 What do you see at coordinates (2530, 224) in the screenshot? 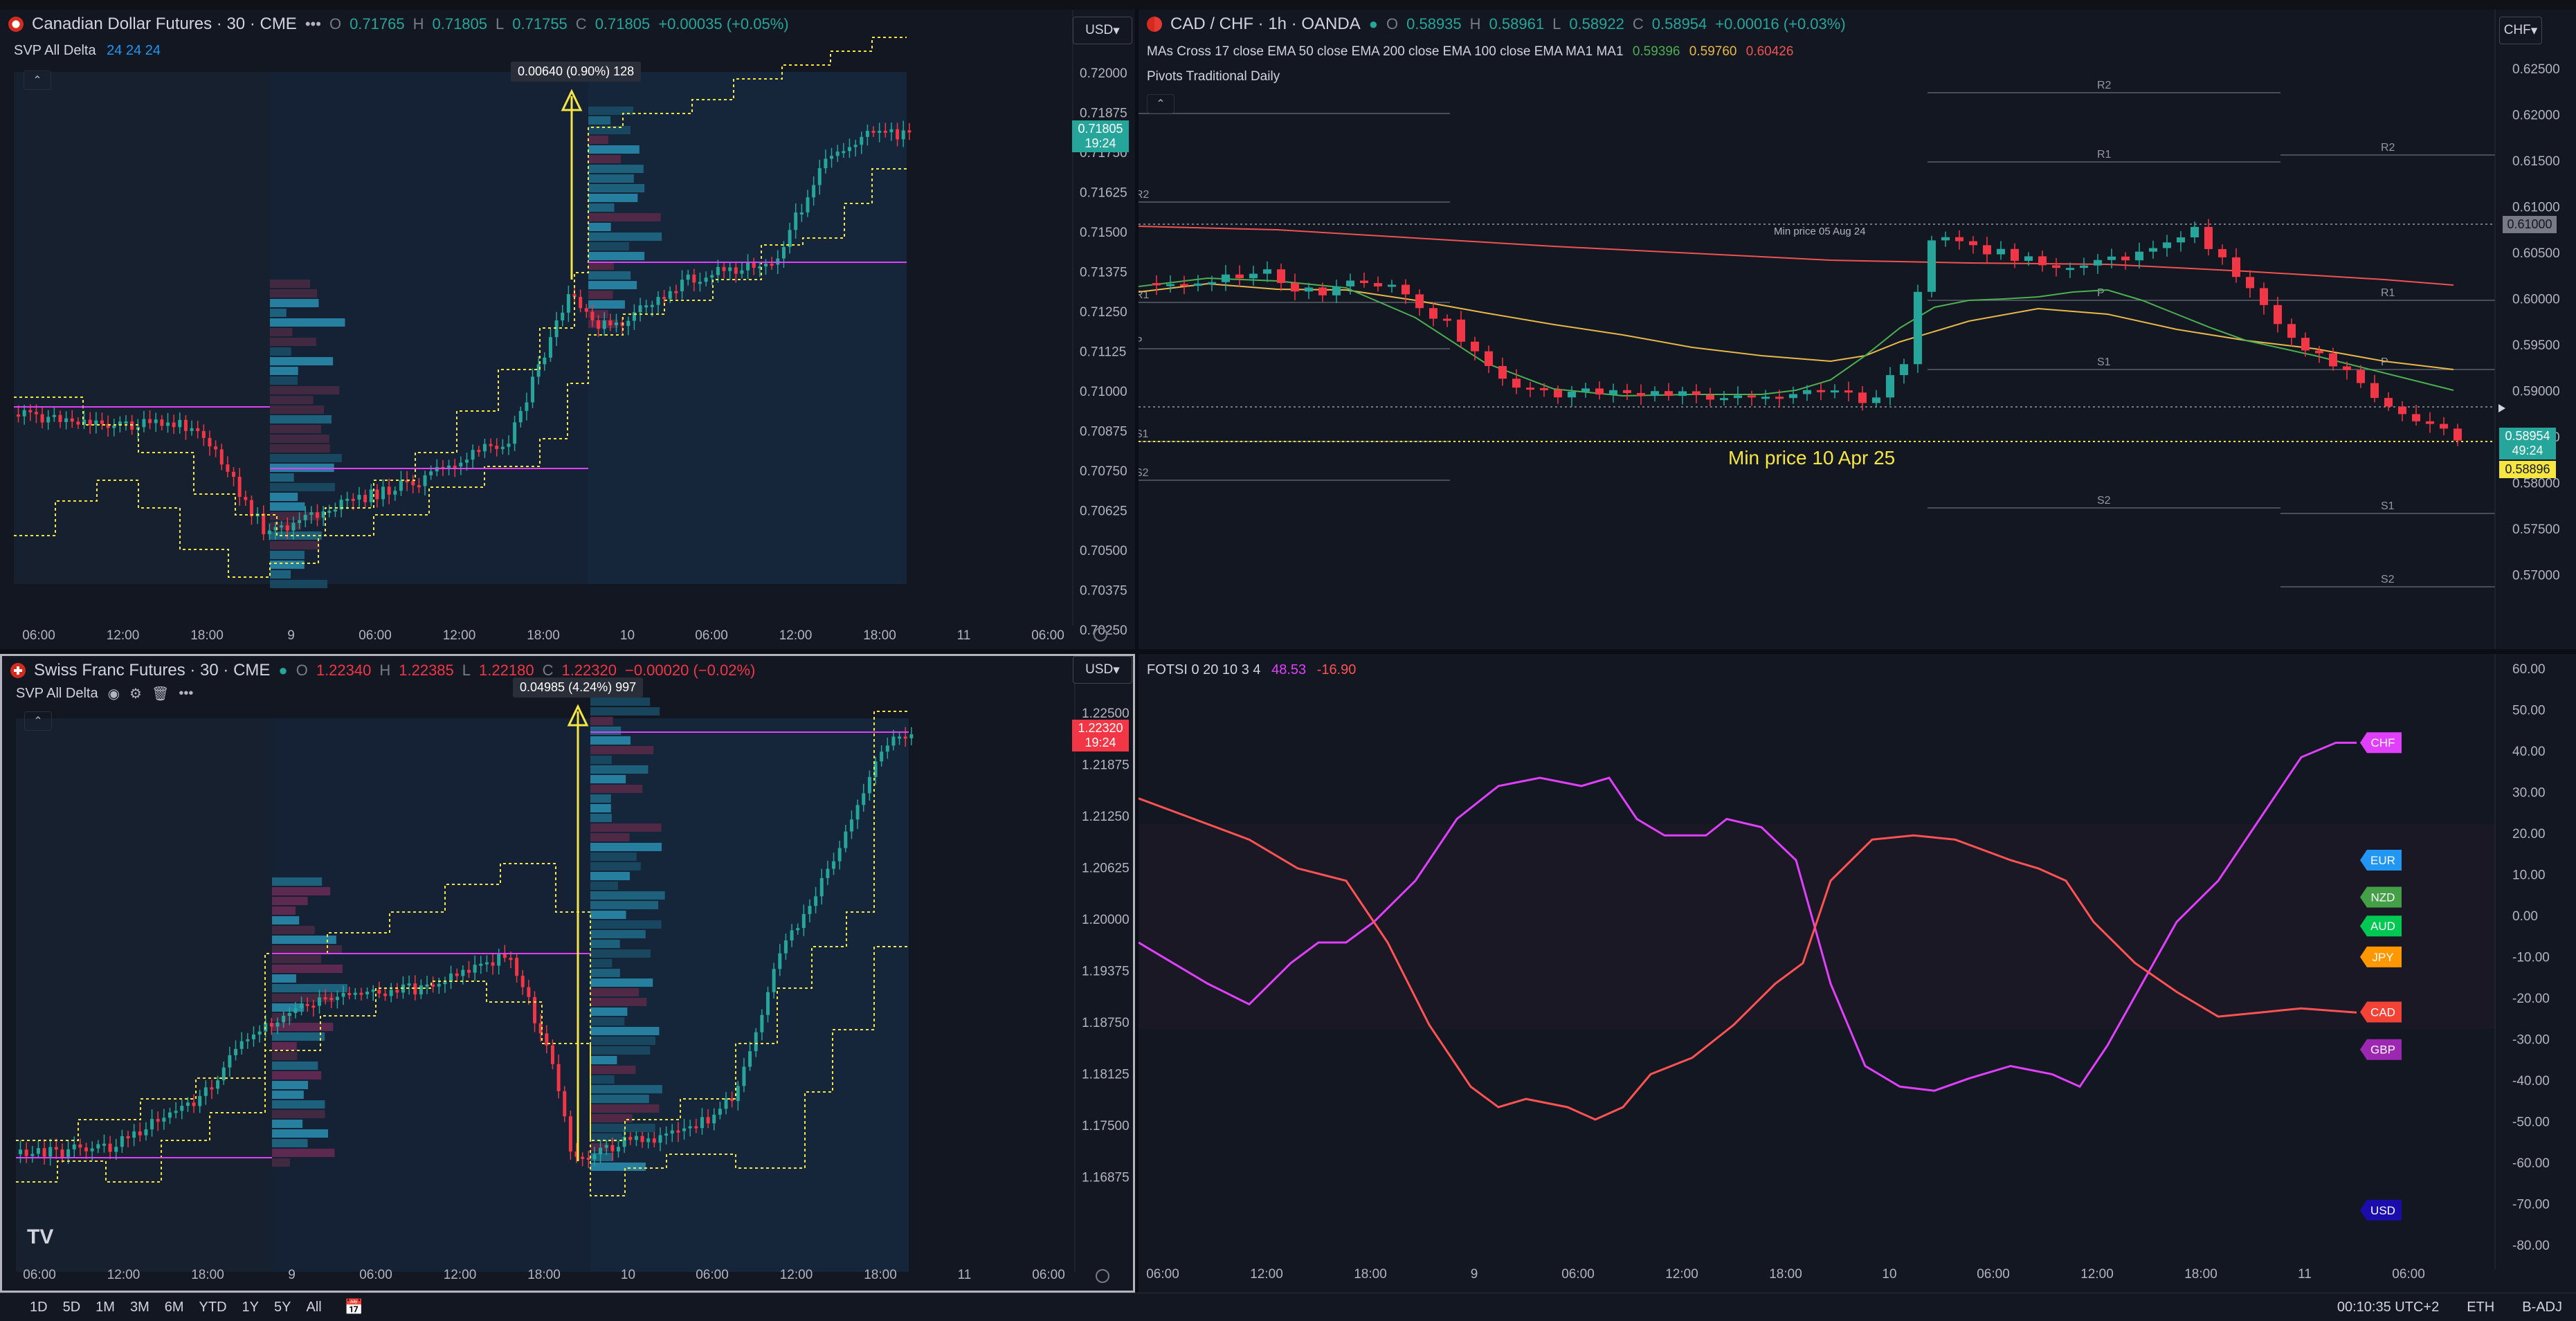
I see `dotted-level-label: 0.61000` at bounding box center [2530, 224].